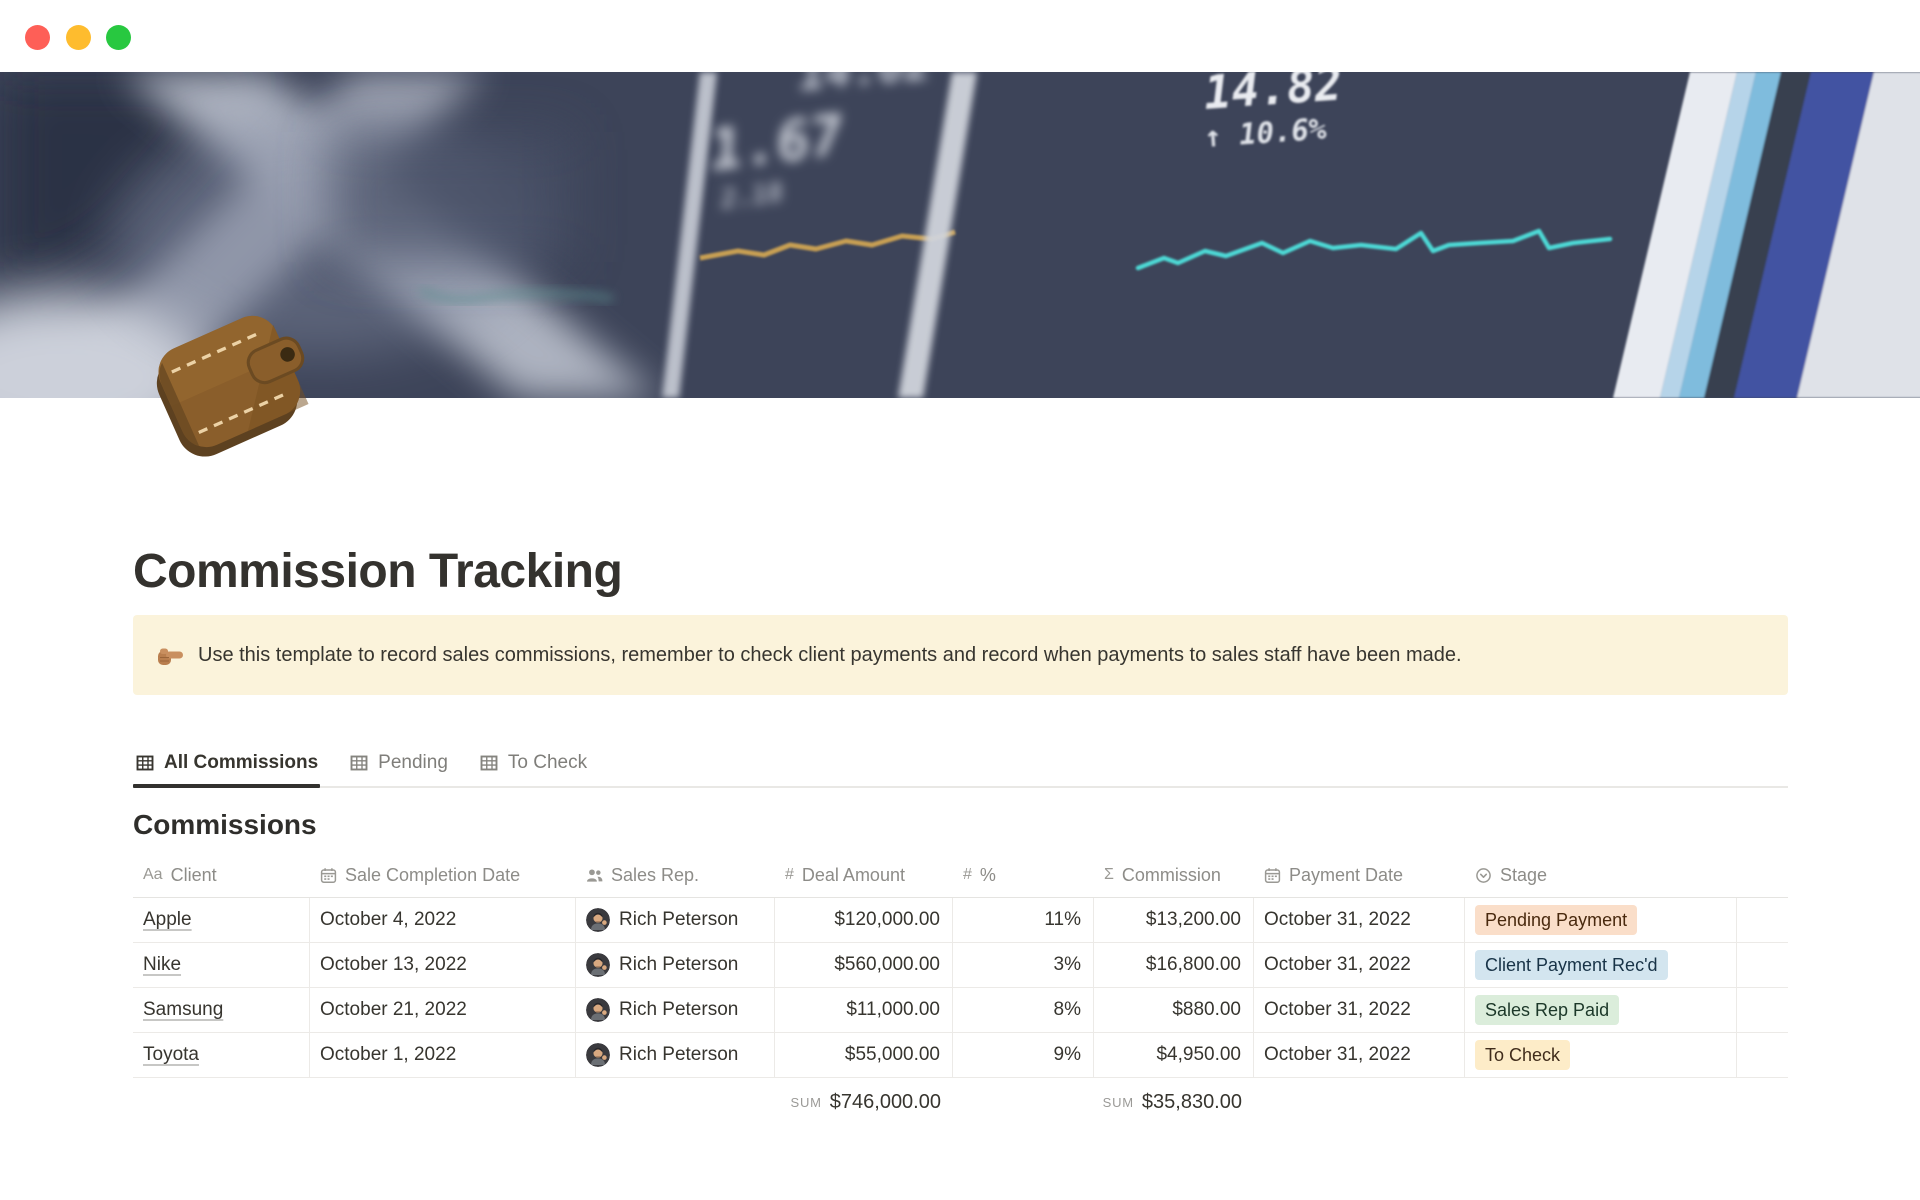 This screenshot has height=1200, width=1920. I want to click on column-header-deal-amount: # Deal Amount, so click(845, 874).